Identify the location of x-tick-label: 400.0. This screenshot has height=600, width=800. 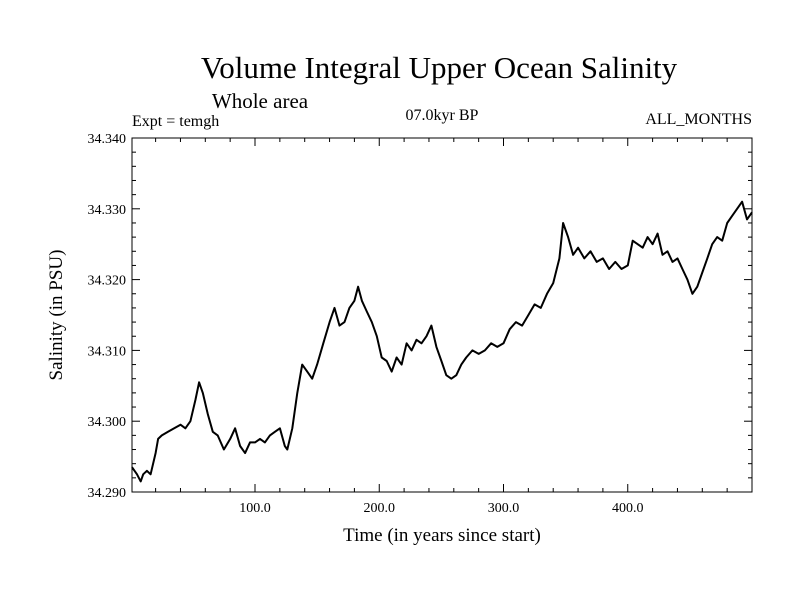
(628, 508).